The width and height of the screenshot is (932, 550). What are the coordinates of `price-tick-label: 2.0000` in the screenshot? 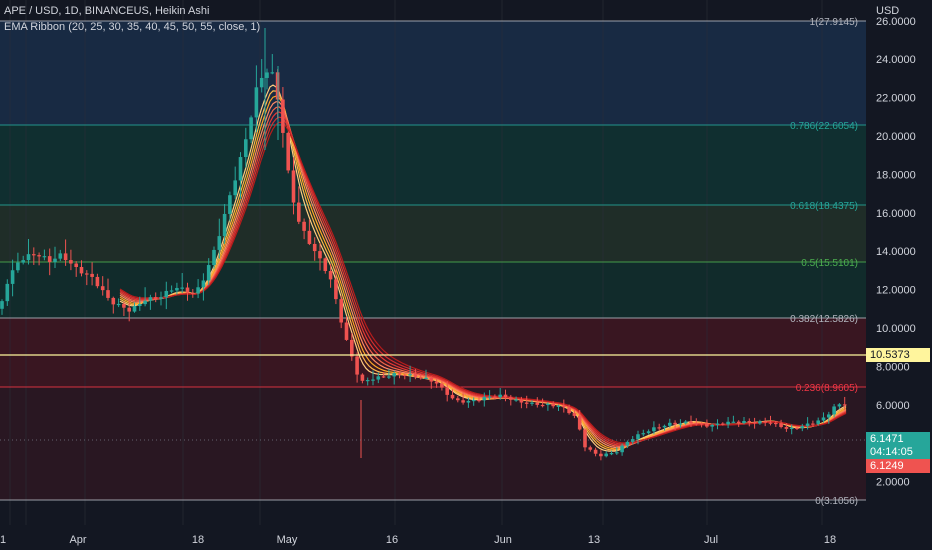 It's located at (893, 483).